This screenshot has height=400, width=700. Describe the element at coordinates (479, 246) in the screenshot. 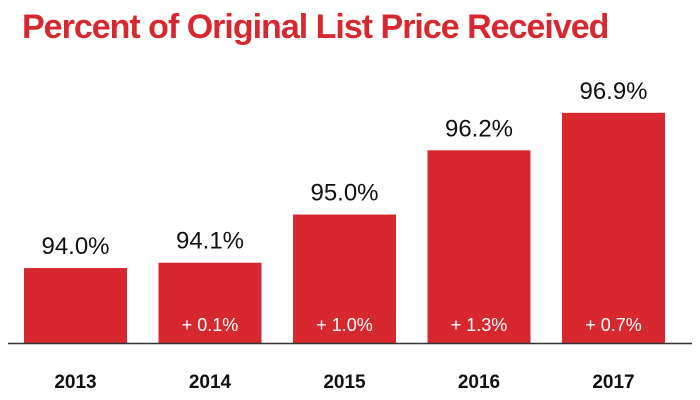

I see `bar-2016` at that location.